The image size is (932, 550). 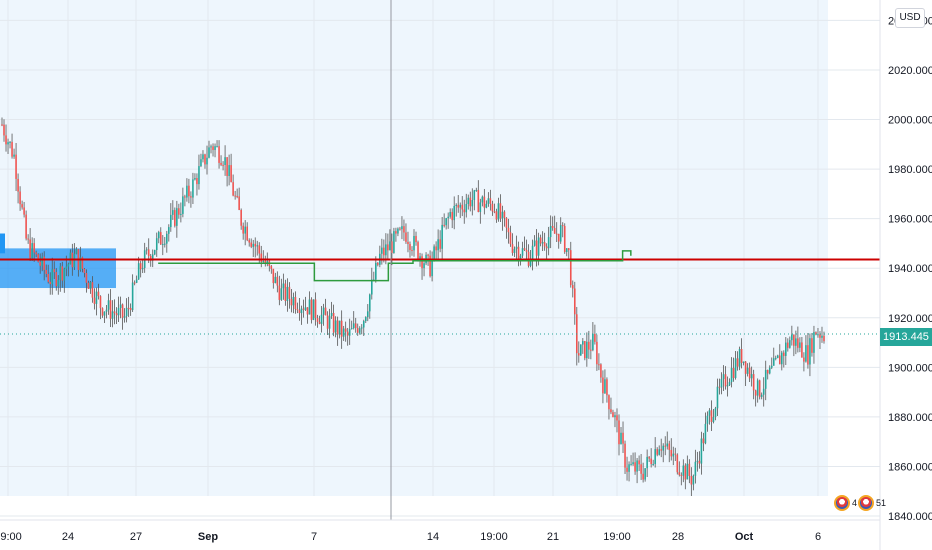 I want to click on demand-zone-edge, so click(x=2, y=243).